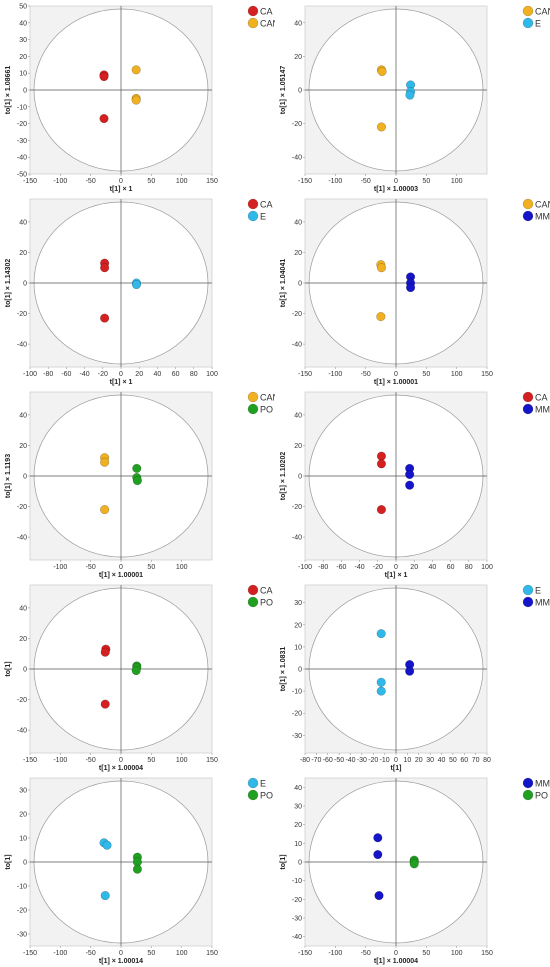  Describe the element at coordinates (396, 382) in the screenshot. I see `x-axis-label: t[1] × 1.00001` at that location.